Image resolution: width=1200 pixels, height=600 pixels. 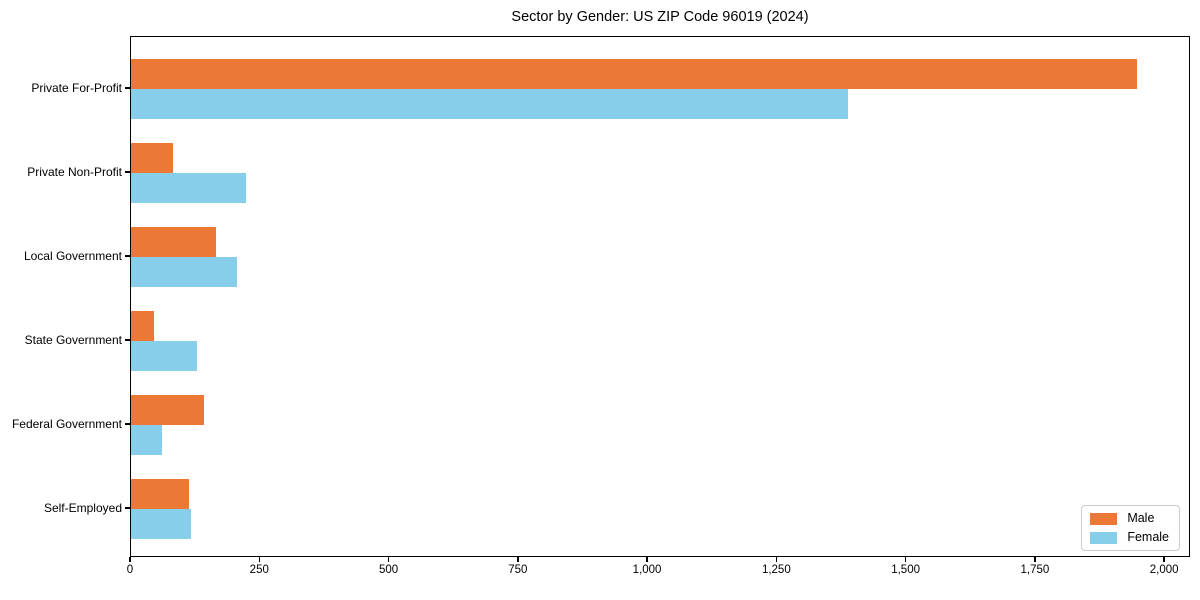 What do you see at coordinates (152, 158) in the screenshot?
I see `bar-male-private-non-profit` at bounding box center [152, 158].